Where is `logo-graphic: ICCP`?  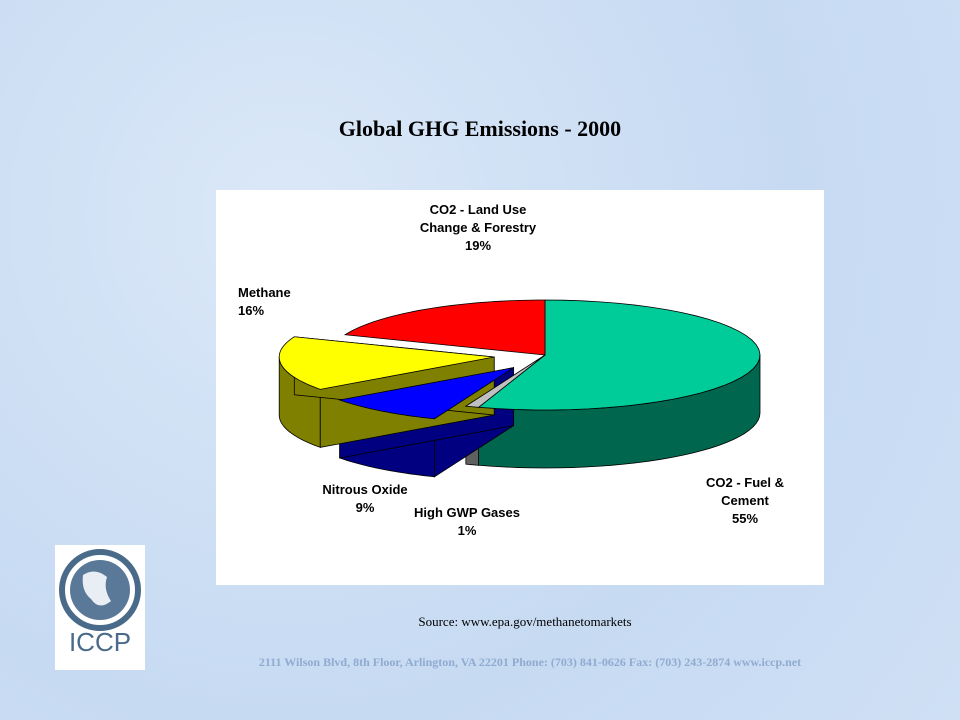 logo-graphic: ICCP is located at coordinates (100, 603).